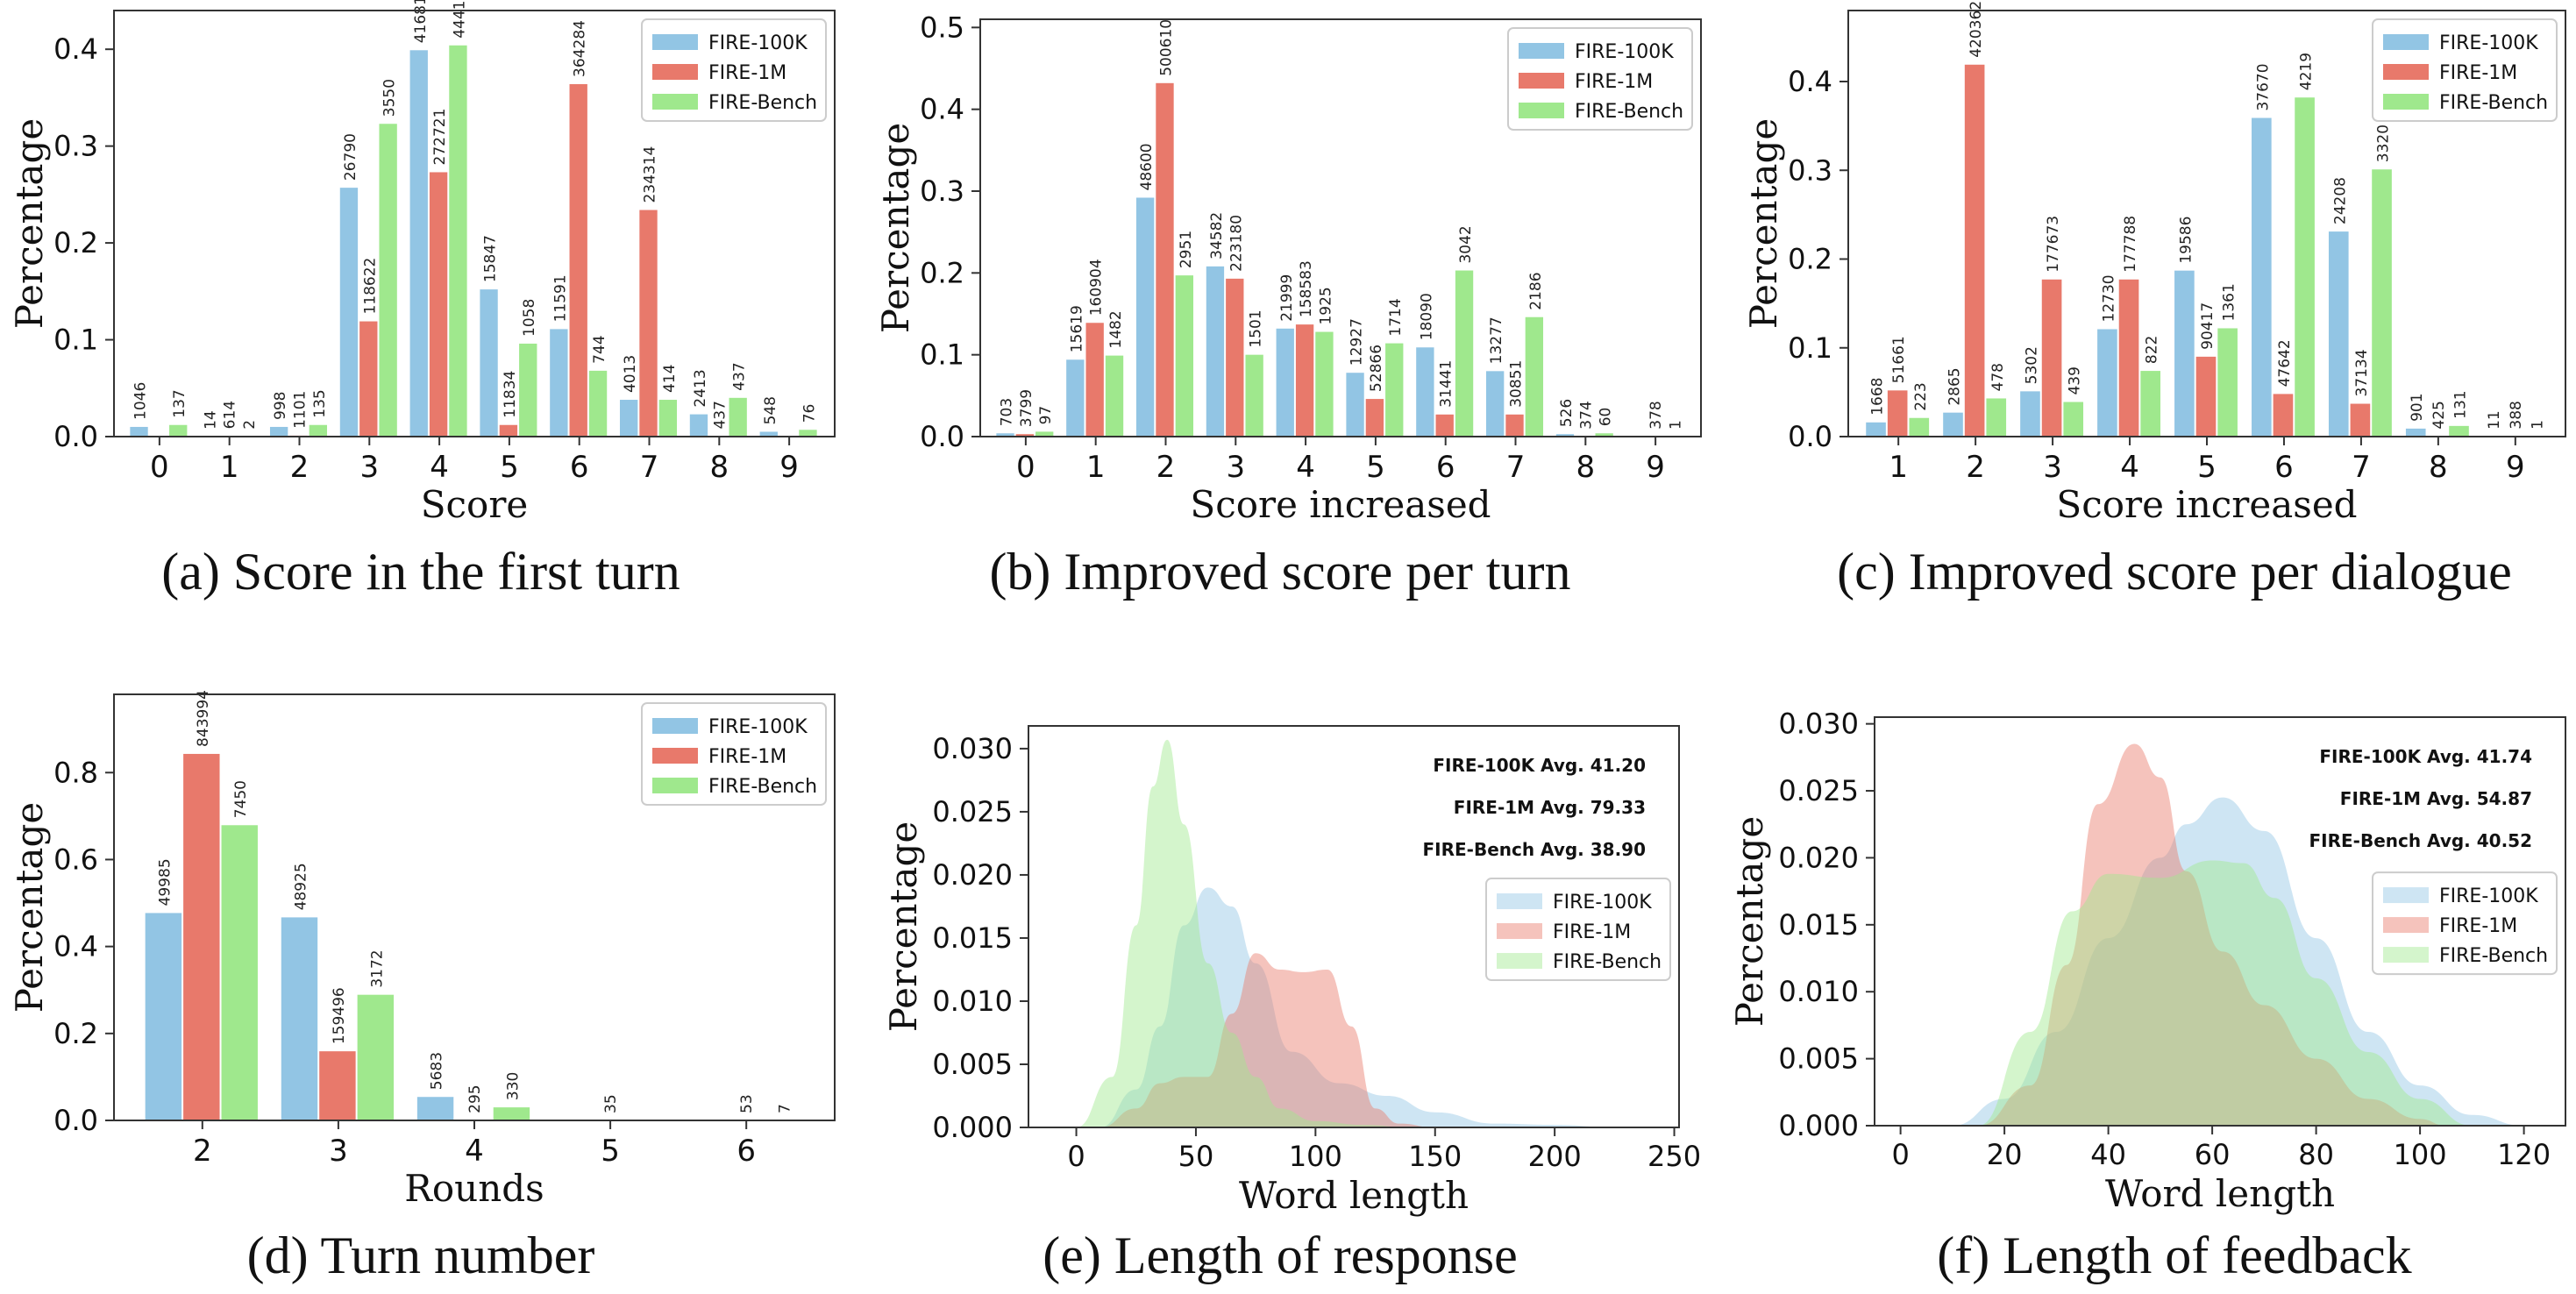  Describe the element at coordinates (942, 436) in the screenshot. I see `y-tick-label: 0.0` at that location.